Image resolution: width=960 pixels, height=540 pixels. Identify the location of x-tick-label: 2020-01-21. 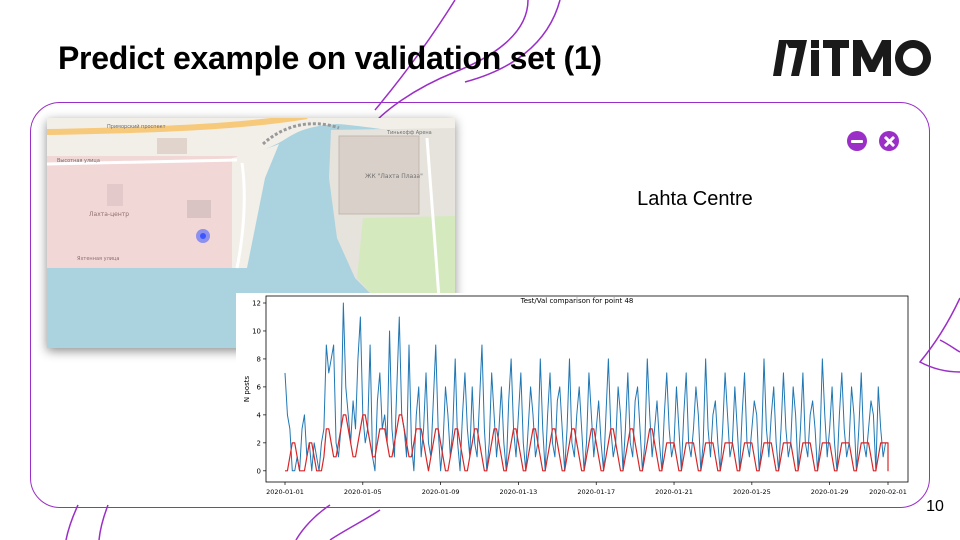
(674, 492).